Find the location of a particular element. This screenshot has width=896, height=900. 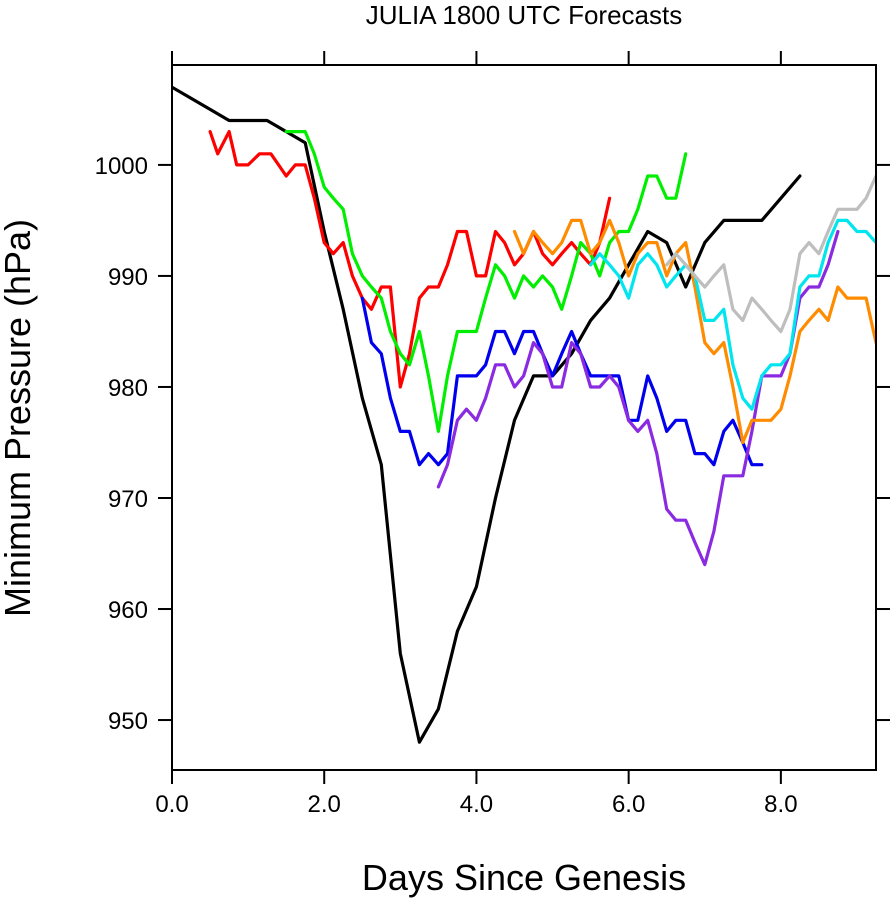

x-tick-label: 0.0 is located at coordinates (171, 804).